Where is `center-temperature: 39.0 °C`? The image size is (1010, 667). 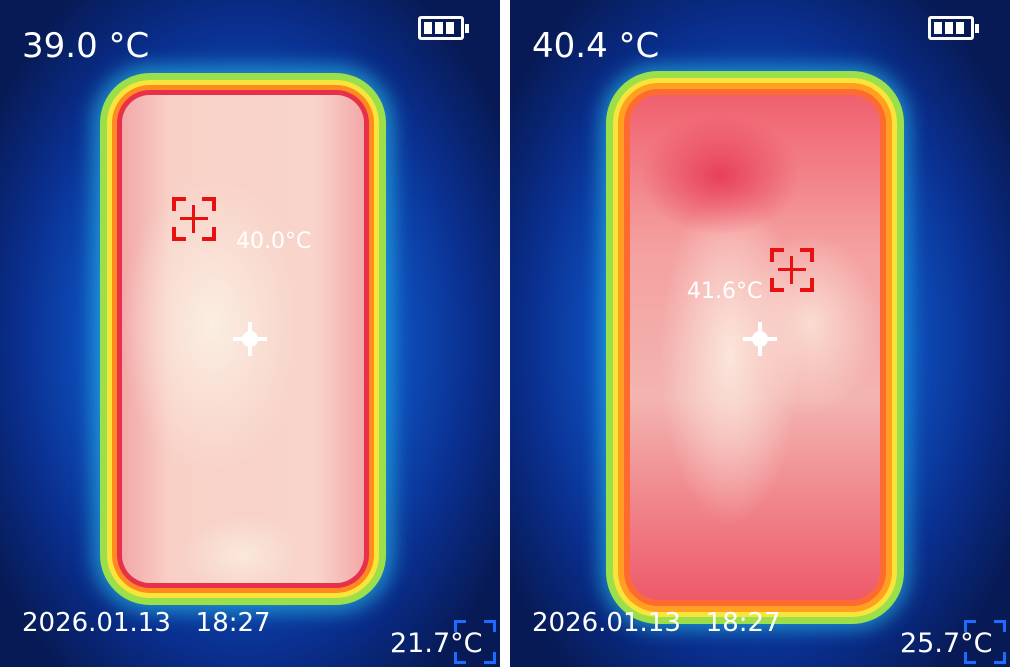
center-temperature: 39.0 °C is located at coordinates (86, 46).